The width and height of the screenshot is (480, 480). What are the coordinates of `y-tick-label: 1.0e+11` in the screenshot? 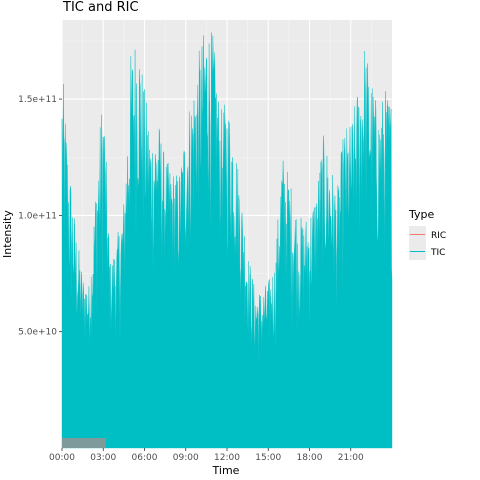 It's located at (37, 216).